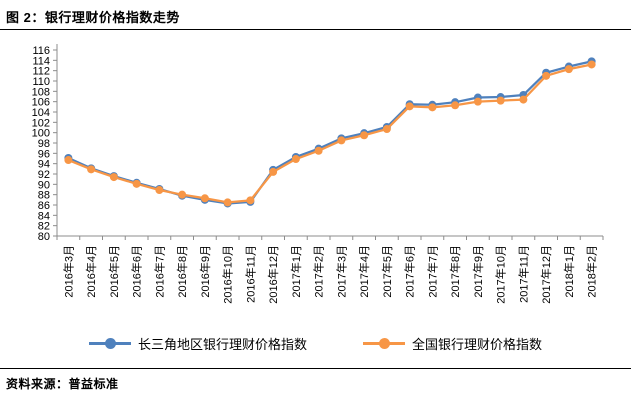  Describe the element at coordinates (44, 175) in the screenshot. I see `y-tick-label: 92` at that location.